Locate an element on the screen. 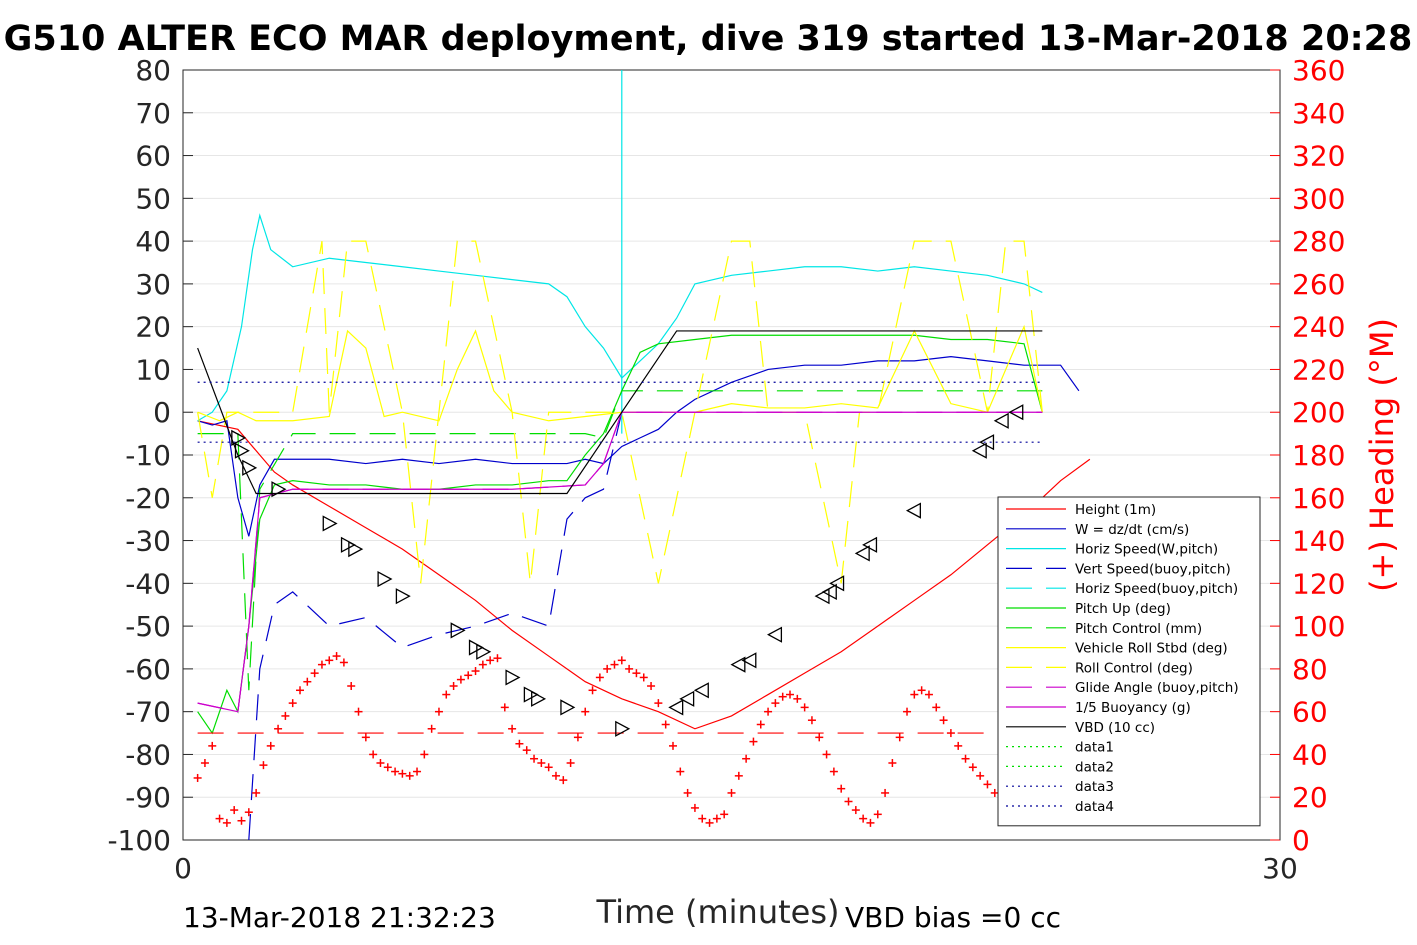  right-tick-label: 300 is located at coordinates (1318, 198).